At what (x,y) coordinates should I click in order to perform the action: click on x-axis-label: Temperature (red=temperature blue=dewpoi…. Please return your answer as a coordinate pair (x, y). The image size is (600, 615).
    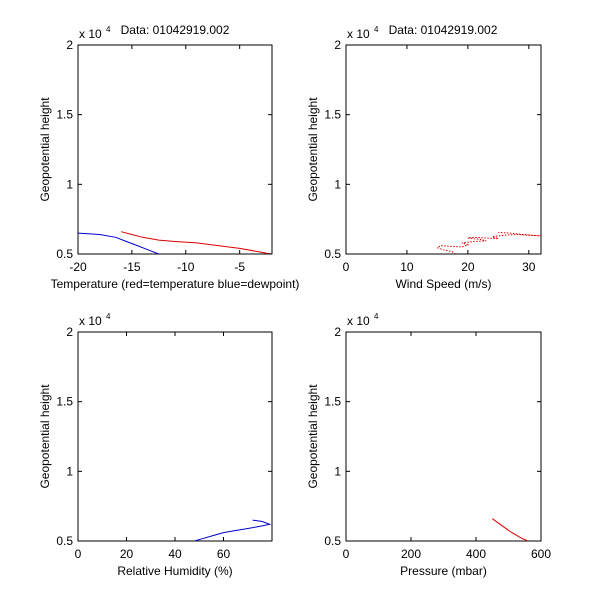
    Looking at the image, I should click on (175, 284).